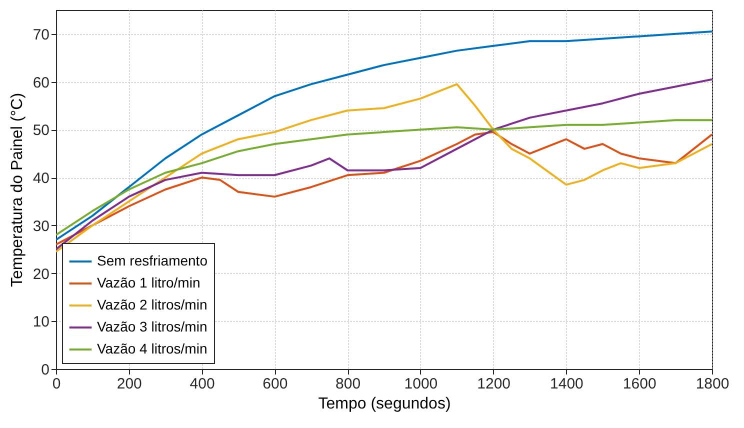 The height and width of the screenshot is (428, 744). I want to click on x-tick-label: 0, so click(56, 384).